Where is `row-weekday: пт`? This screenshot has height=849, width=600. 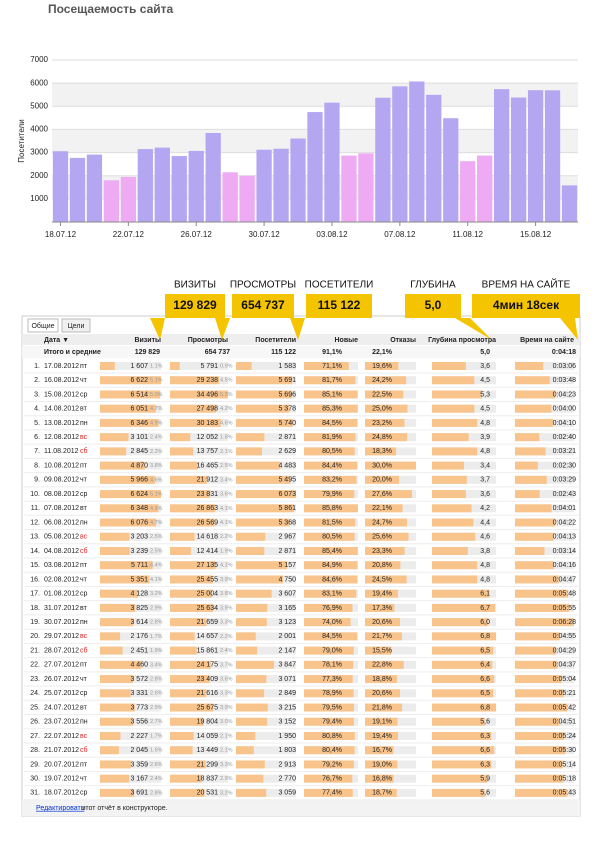 row-weekday: пт is located at coordinates (84, 565).